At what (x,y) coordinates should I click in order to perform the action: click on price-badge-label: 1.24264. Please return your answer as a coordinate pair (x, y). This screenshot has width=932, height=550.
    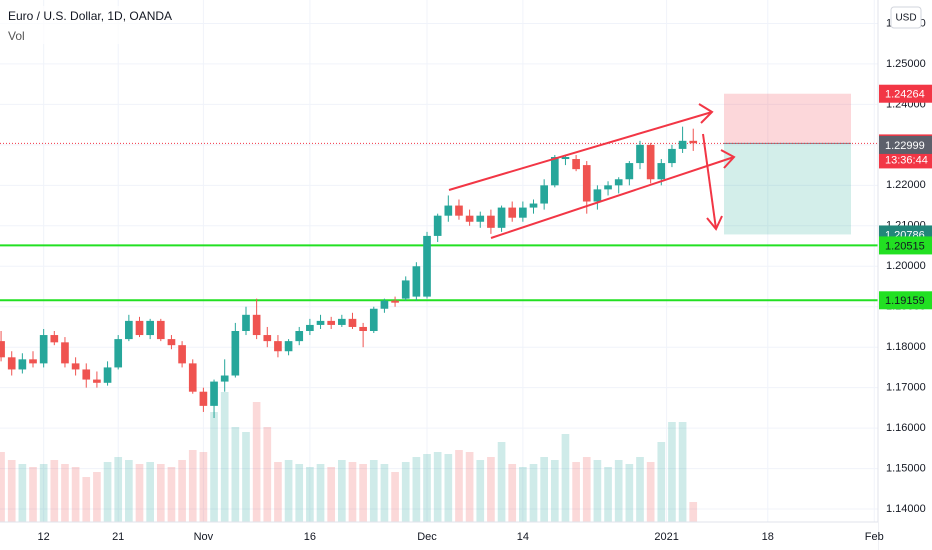
    Looking at the image, I should click on (905, 95).